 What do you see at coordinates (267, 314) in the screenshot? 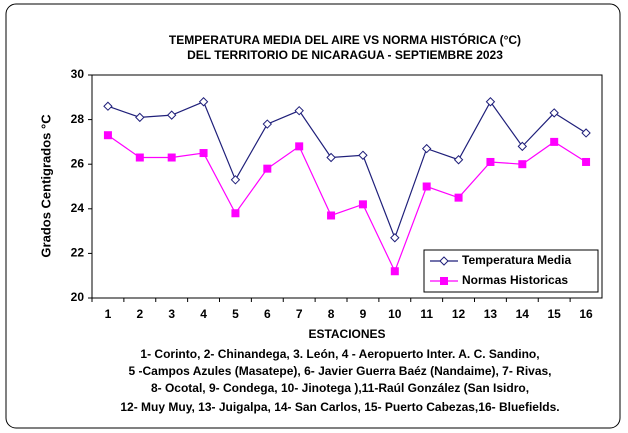
I see `x-tick-label: 6` at bounding box center [267, 314].